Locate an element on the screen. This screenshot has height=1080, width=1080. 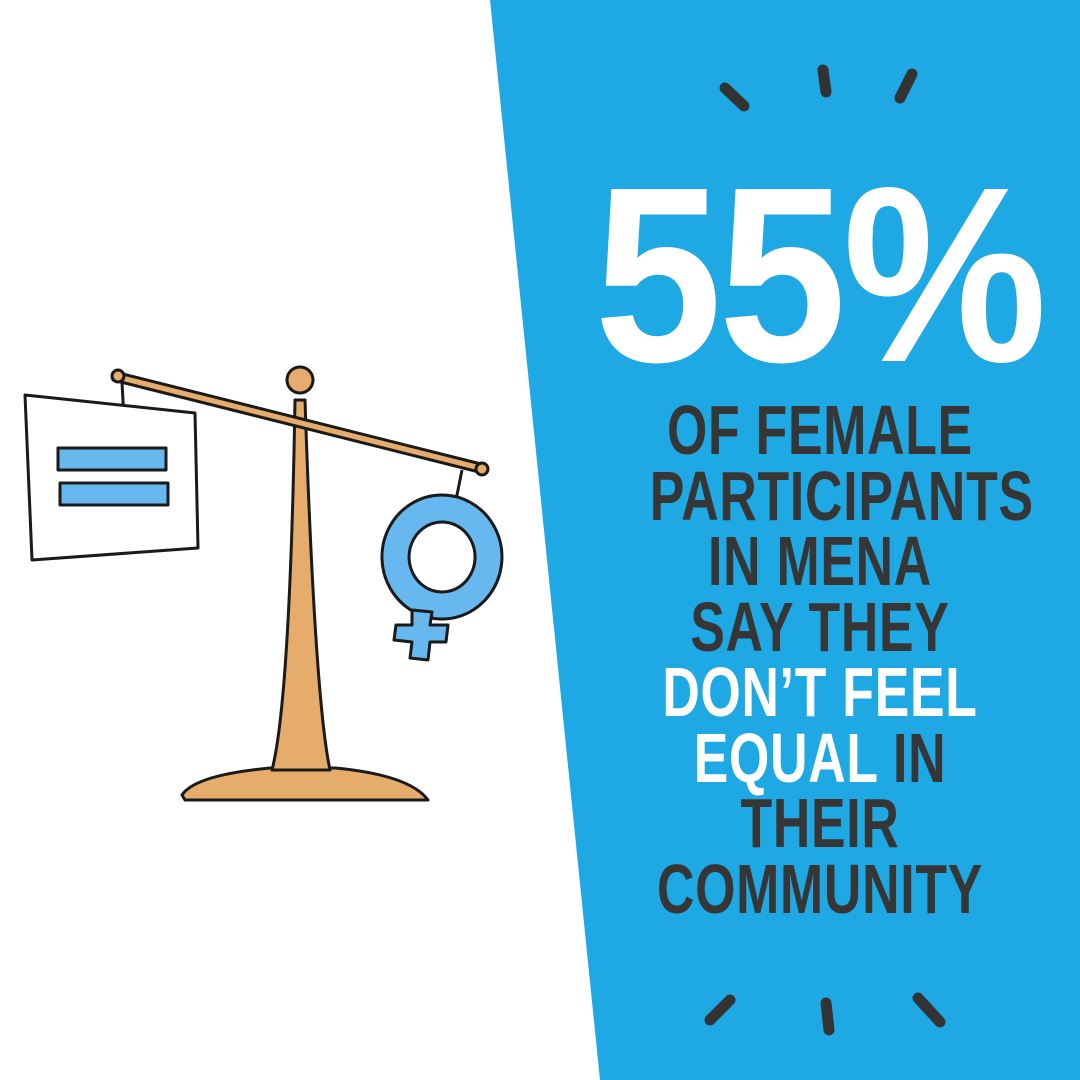
caption-line: SAY THEY is located at coordinates (820, 627).